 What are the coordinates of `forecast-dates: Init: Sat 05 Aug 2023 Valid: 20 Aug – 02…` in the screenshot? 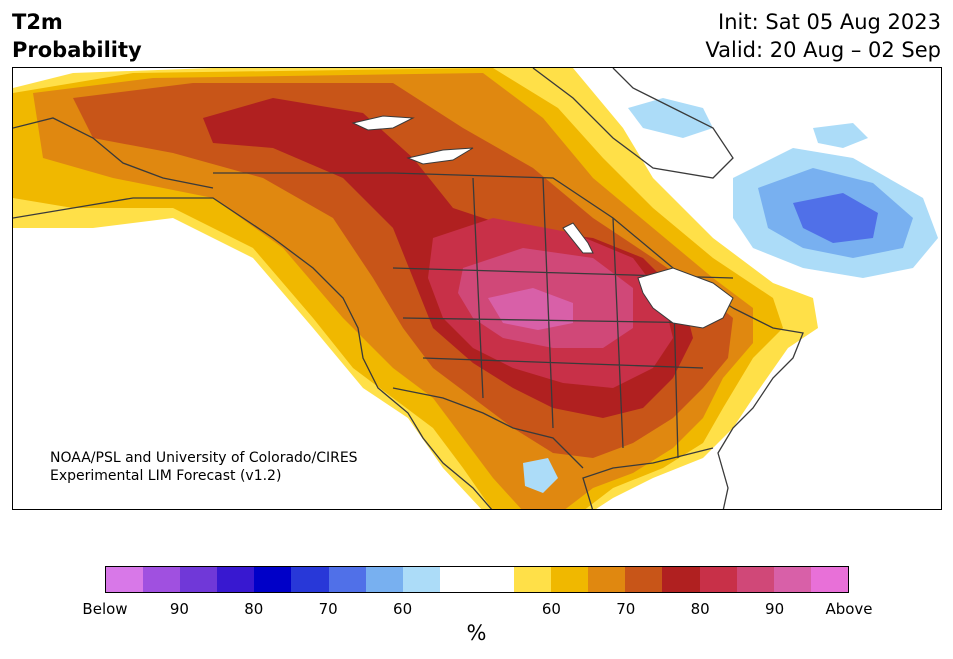 It's located at (823, 36).